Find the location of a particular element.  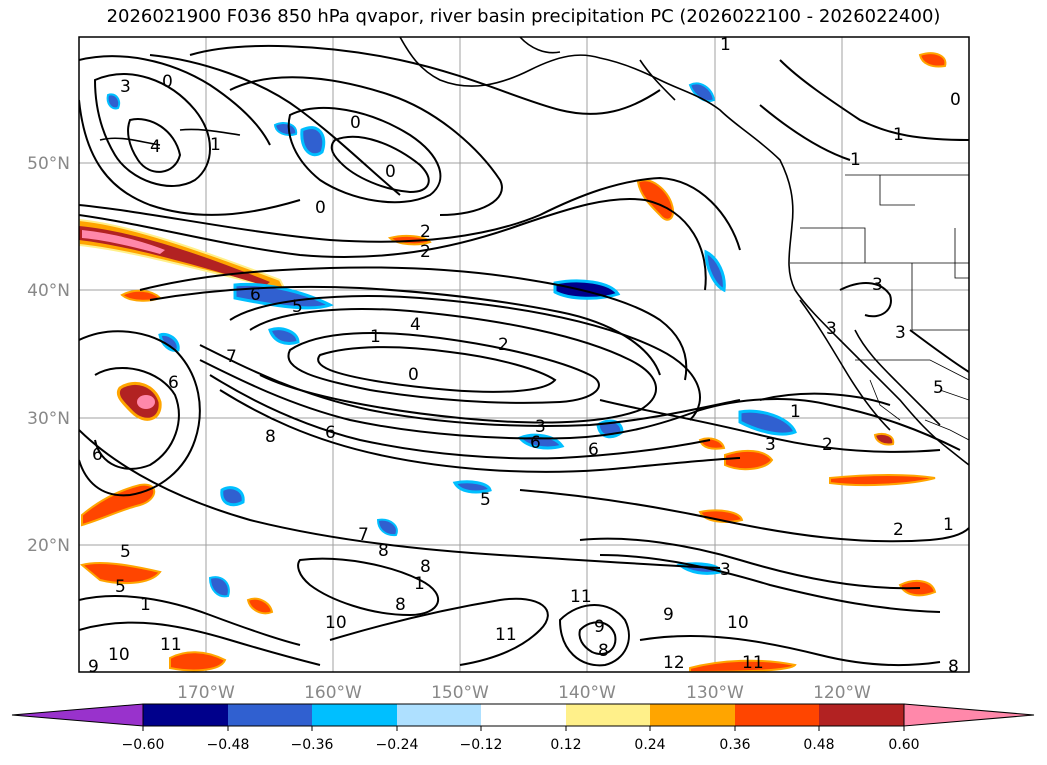

coastline-mexico is located at coordinates (897, 377).